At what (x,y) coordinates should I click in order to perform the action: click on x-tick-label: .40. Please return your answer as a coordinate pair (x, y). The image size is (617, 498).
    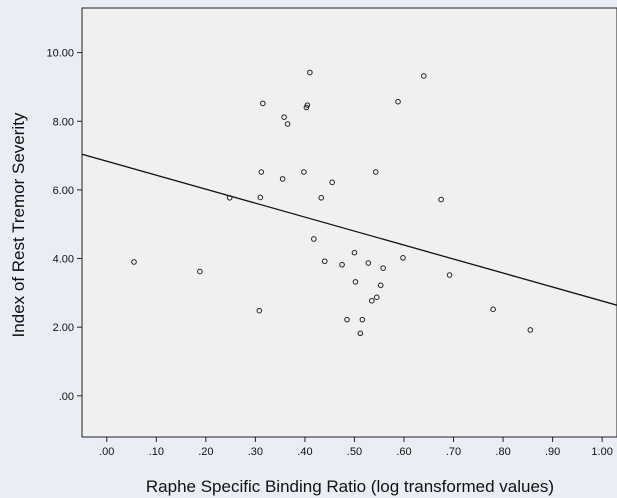
    Looking at the image, I should click on (304, 452).